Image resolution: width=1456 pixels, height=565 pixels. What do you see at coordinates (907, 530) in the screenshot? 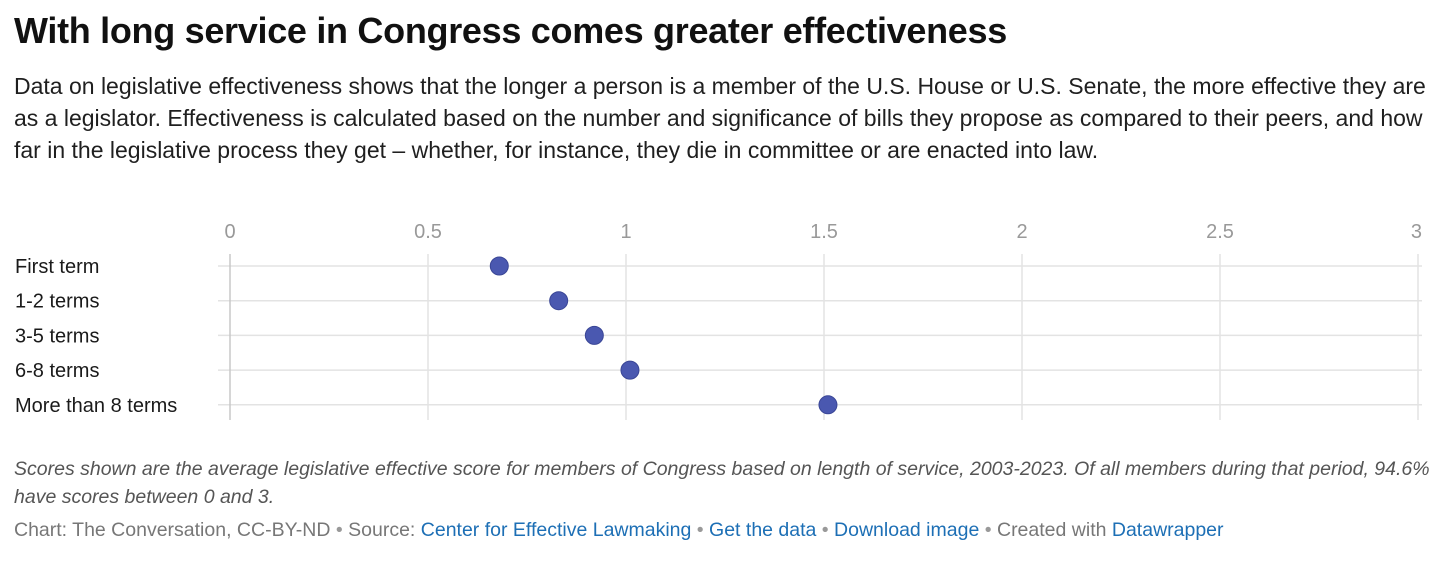
I see `download-image-link: Download image` at bounding box center [907, 530].